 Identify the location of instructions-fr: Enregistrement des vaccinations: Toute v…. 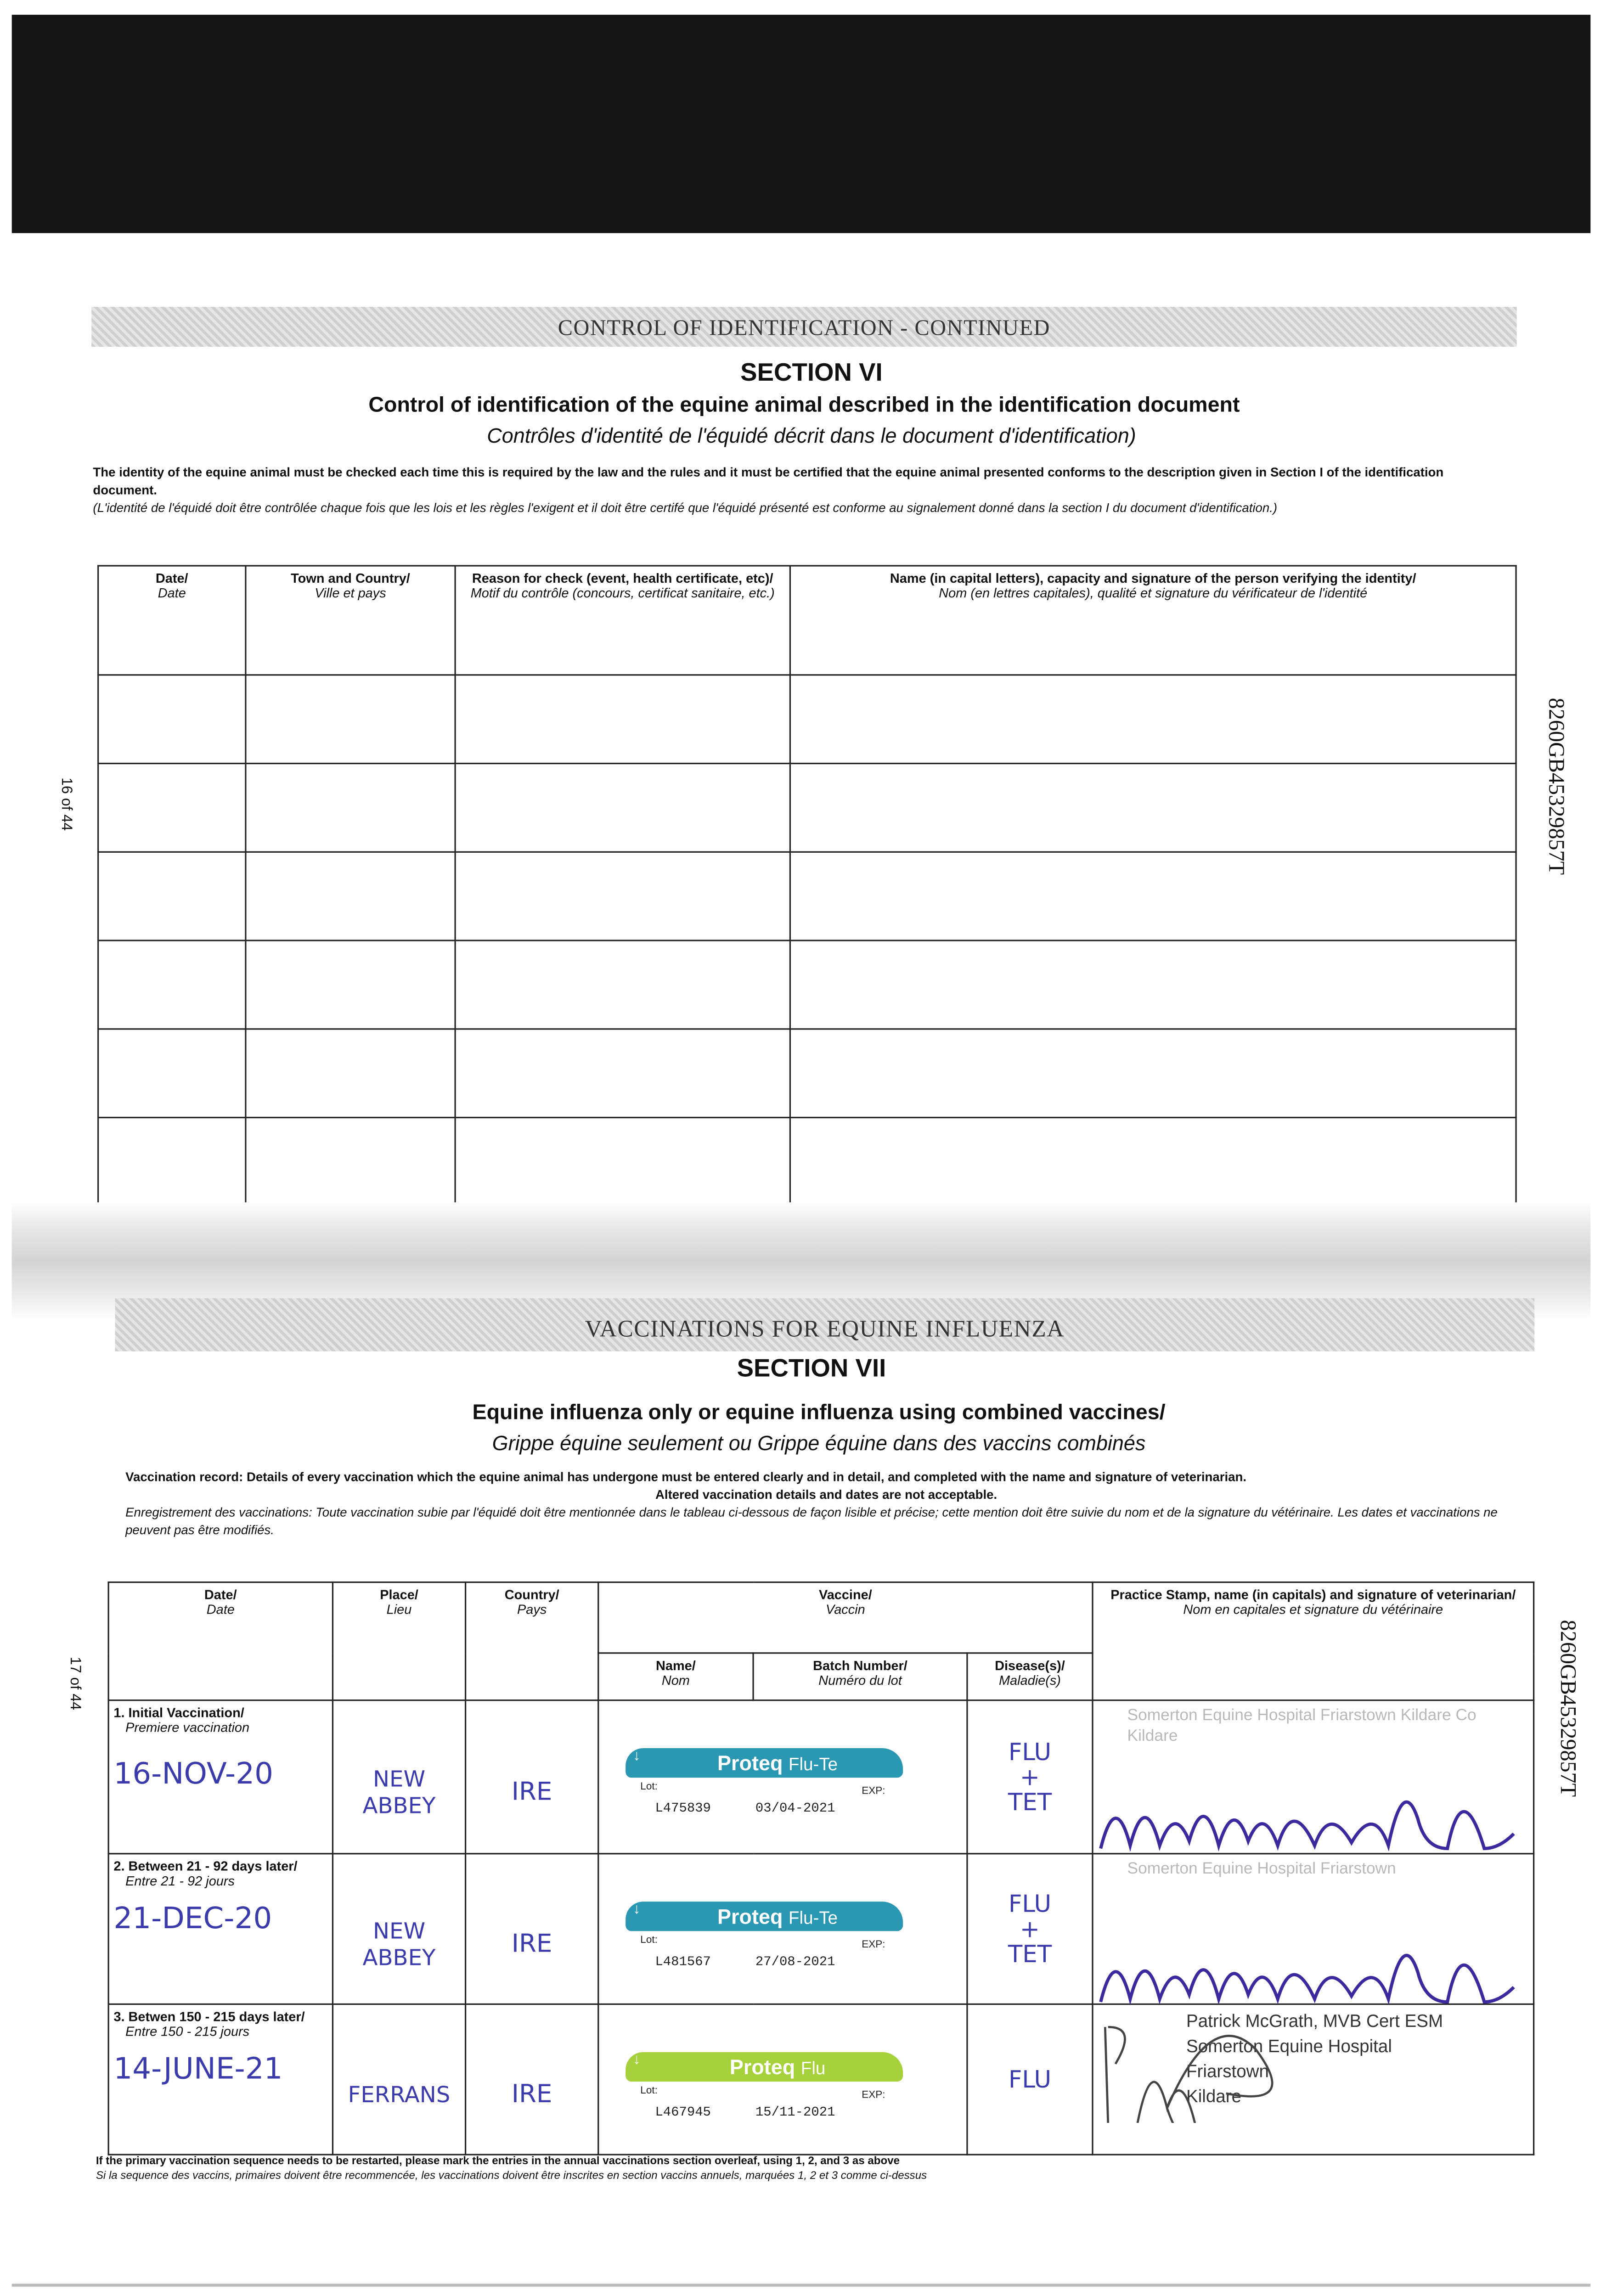
(811, 1520).